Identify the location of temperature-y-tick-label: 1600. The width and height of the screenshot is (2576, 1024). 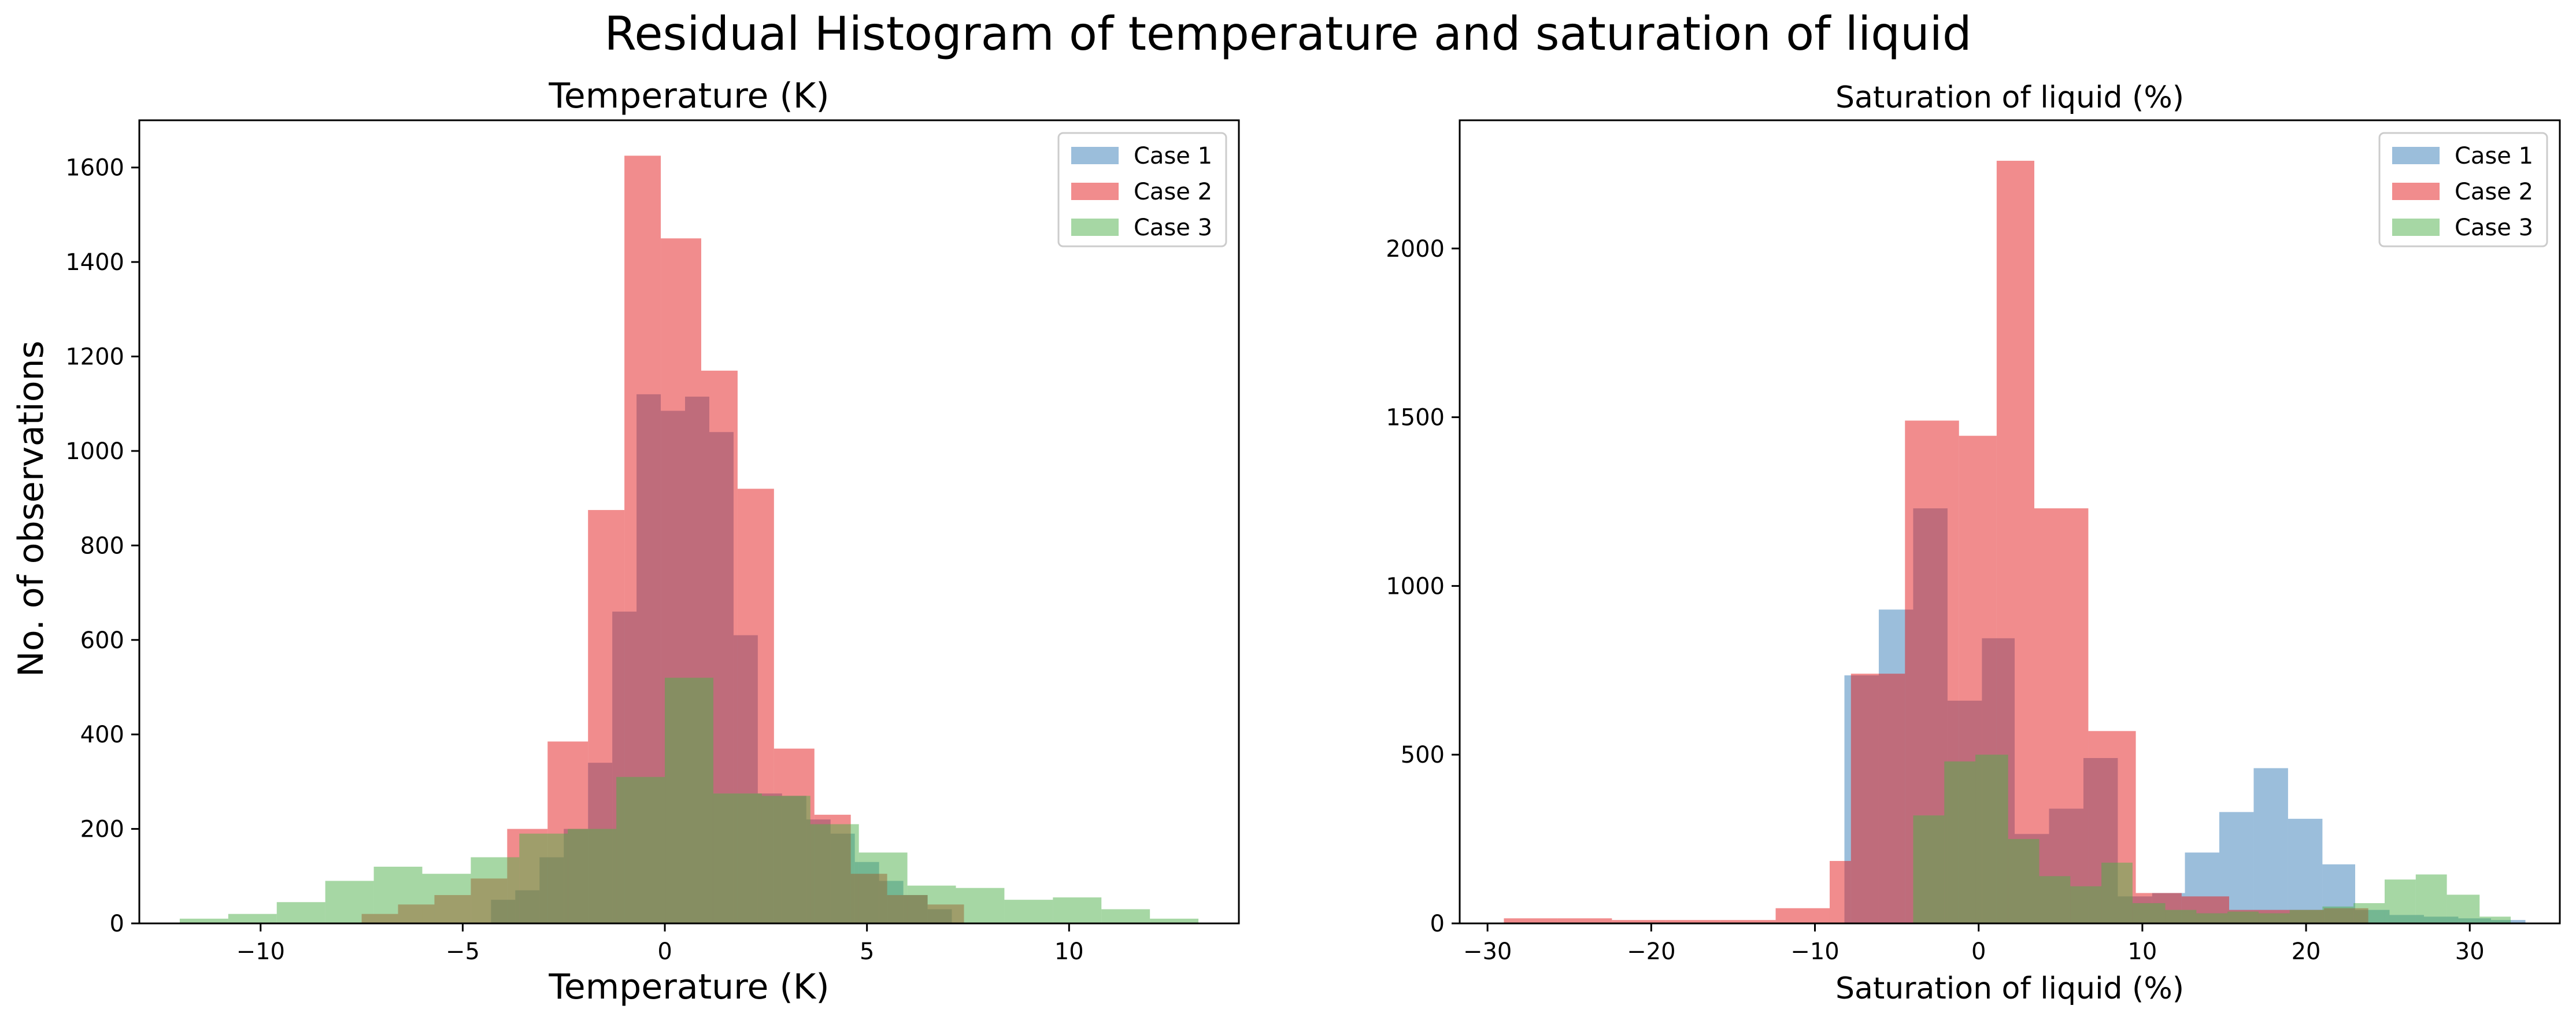
(95, 168).